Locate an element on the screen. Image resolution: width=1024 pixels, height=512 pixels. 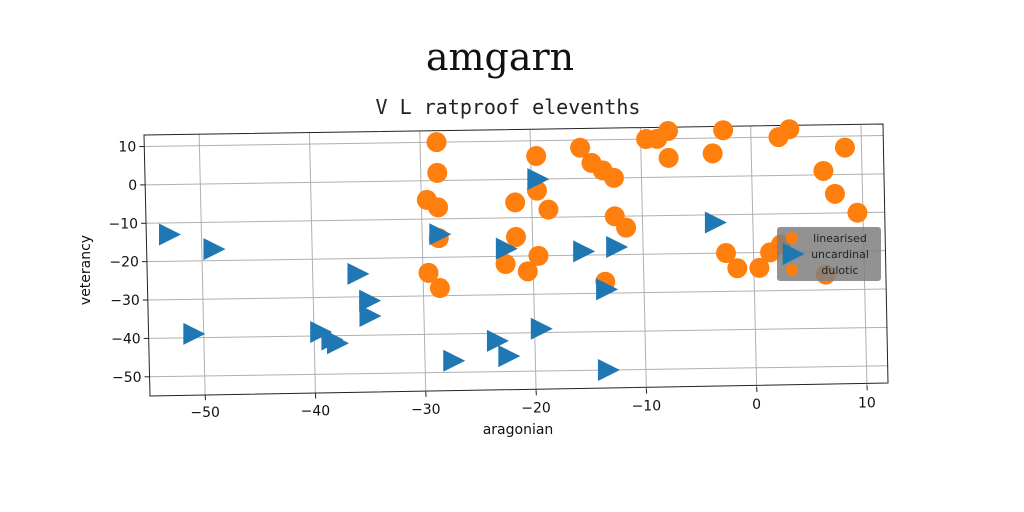
y-tick-label: −10 is located at coordinates (123, 224).